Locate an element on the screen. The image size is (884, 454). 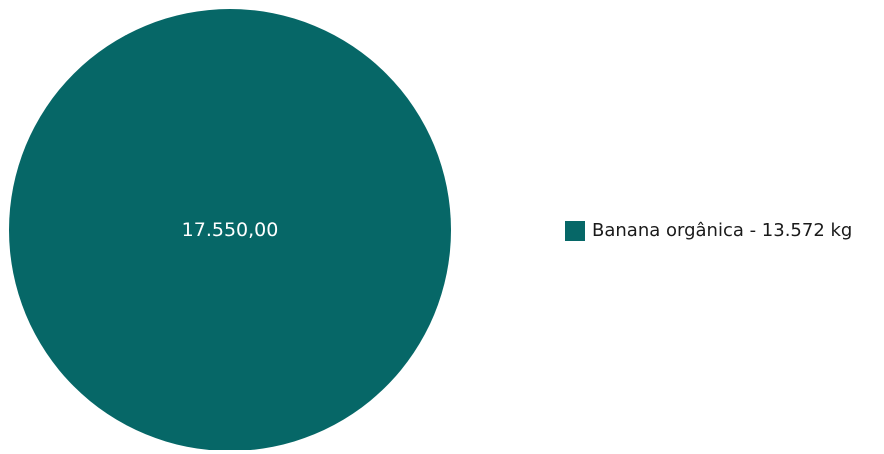
chart-legend: Banana orgânica - 13.572 kg is located at coordinates (708, 231).